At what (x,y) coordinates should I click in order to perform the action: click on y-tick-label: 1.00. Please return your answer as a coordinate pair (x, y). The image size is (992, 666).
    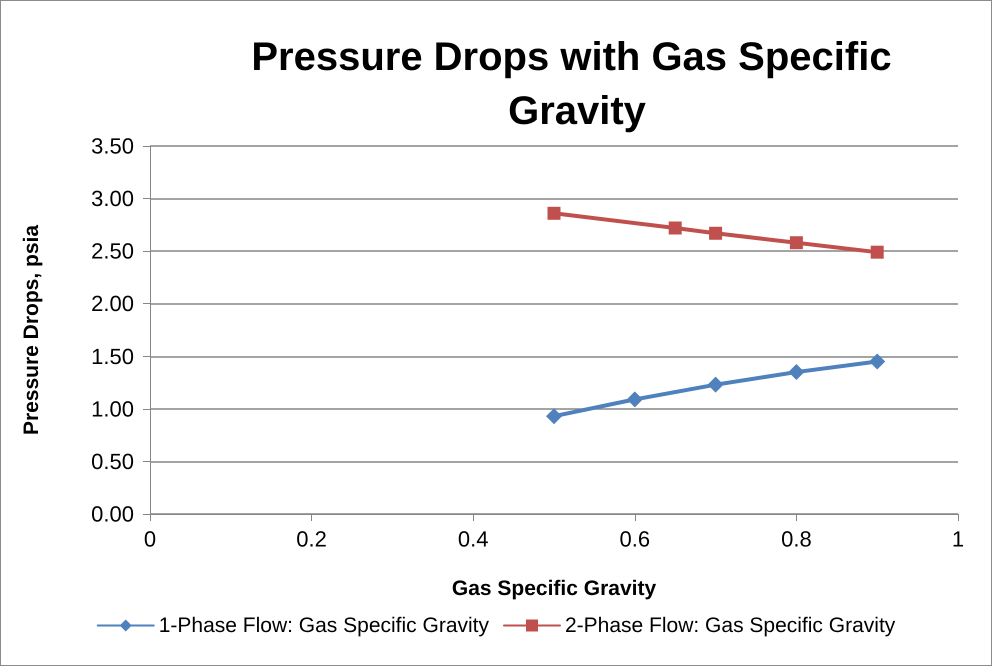
    Looking at the image, I should click on (112, 409).